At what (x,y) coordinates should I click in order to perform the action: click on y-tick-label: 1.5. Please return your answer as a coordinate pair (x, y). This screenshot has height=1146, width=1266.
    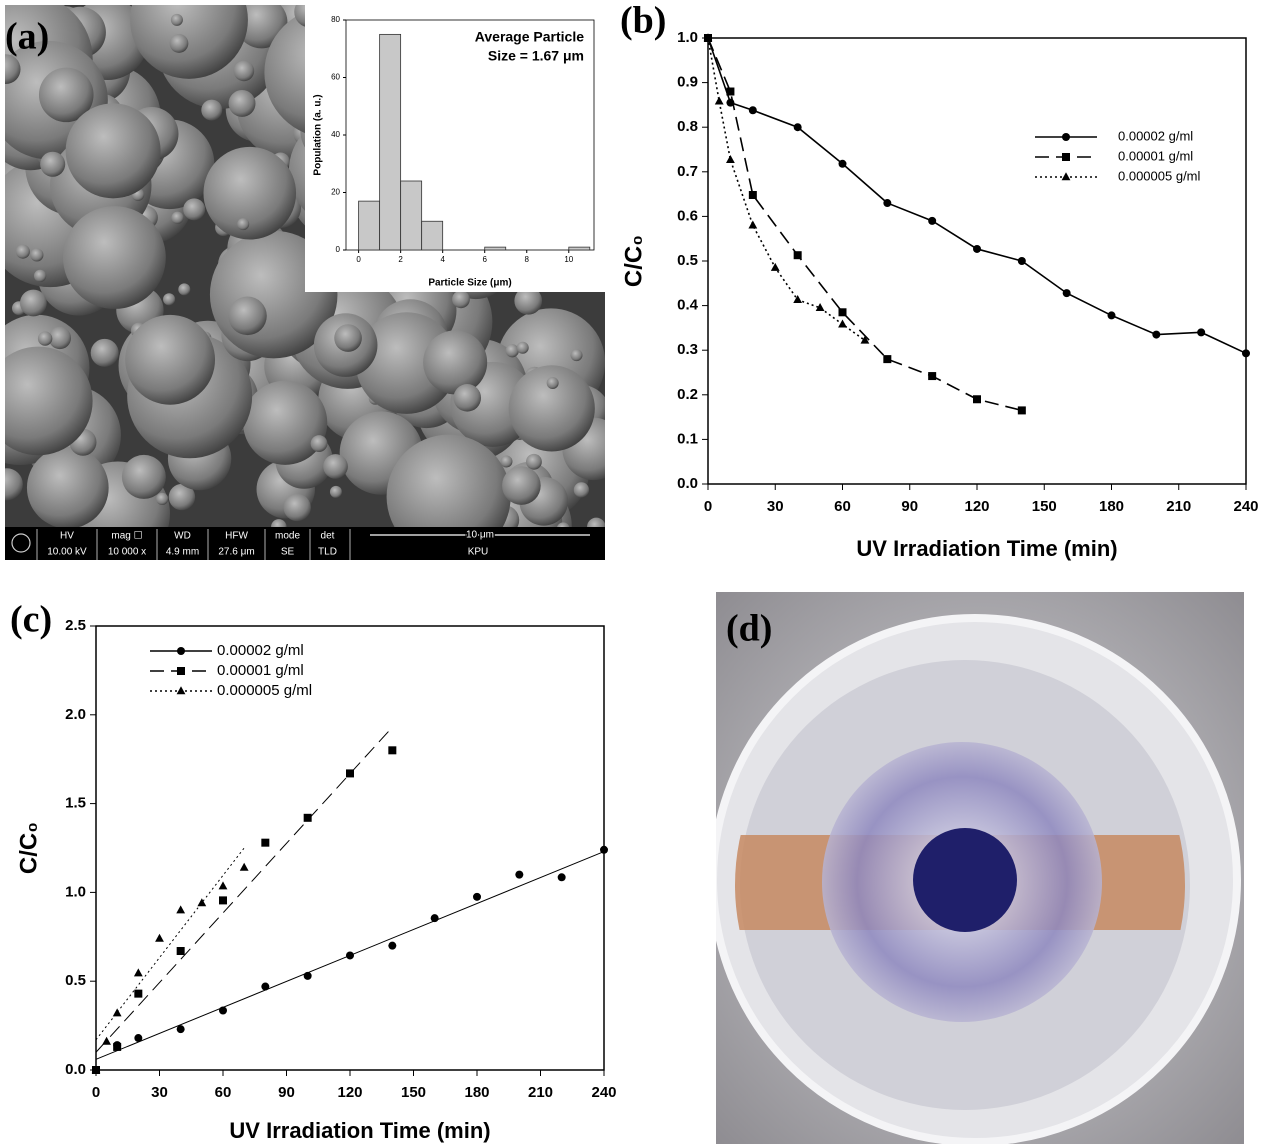
    Looking at the image, I should click on (75, 803).